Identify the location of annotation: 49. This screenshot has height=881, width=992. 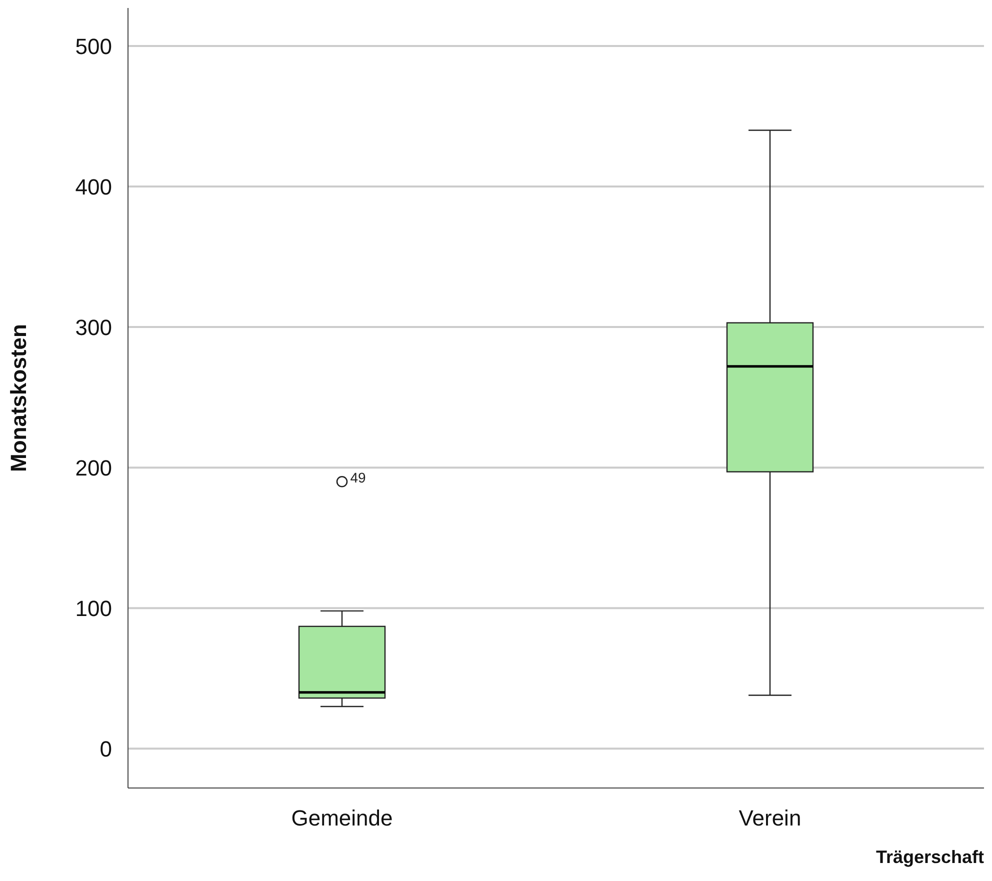
(358, 478).